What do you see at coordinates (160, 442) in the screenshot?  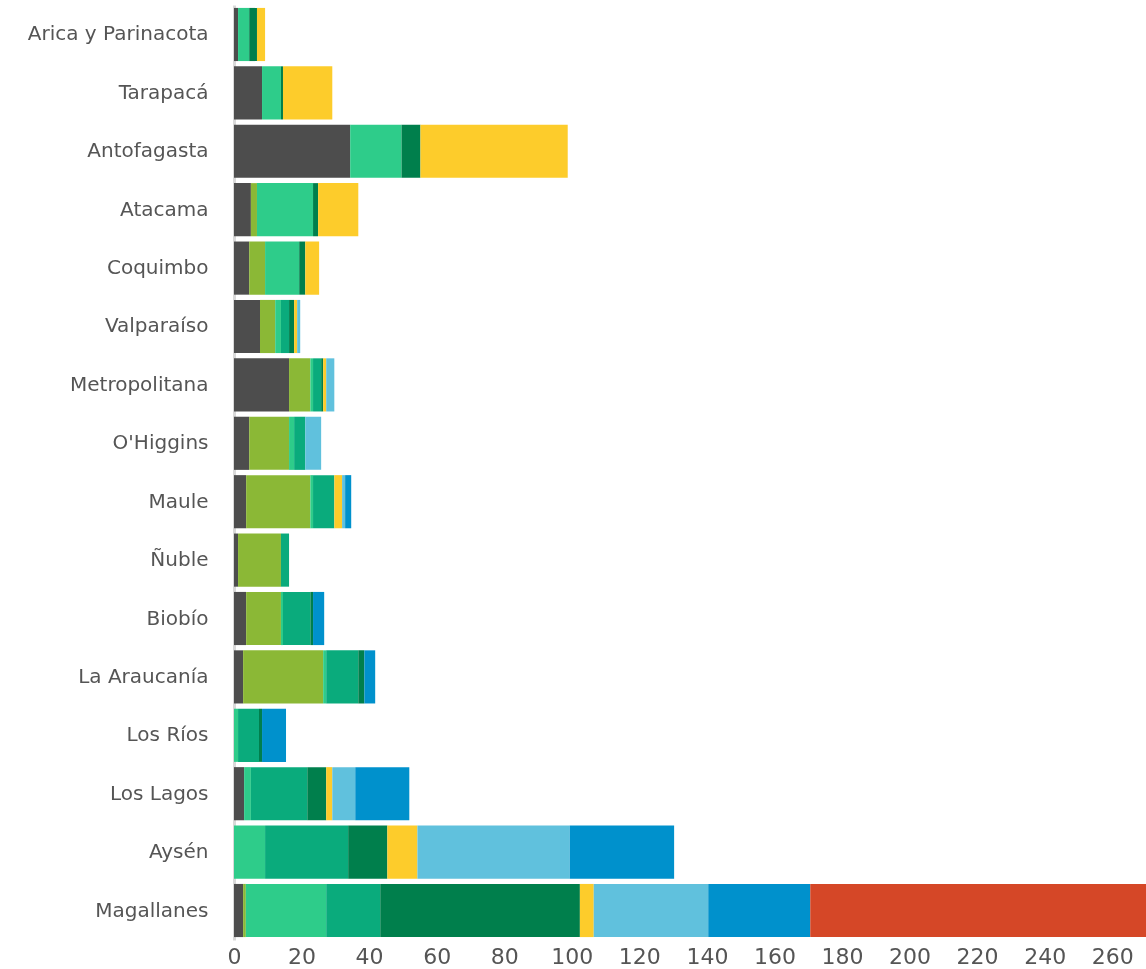 I see `y-tick-label: O'Higgins` at bounding box center [160, 442].